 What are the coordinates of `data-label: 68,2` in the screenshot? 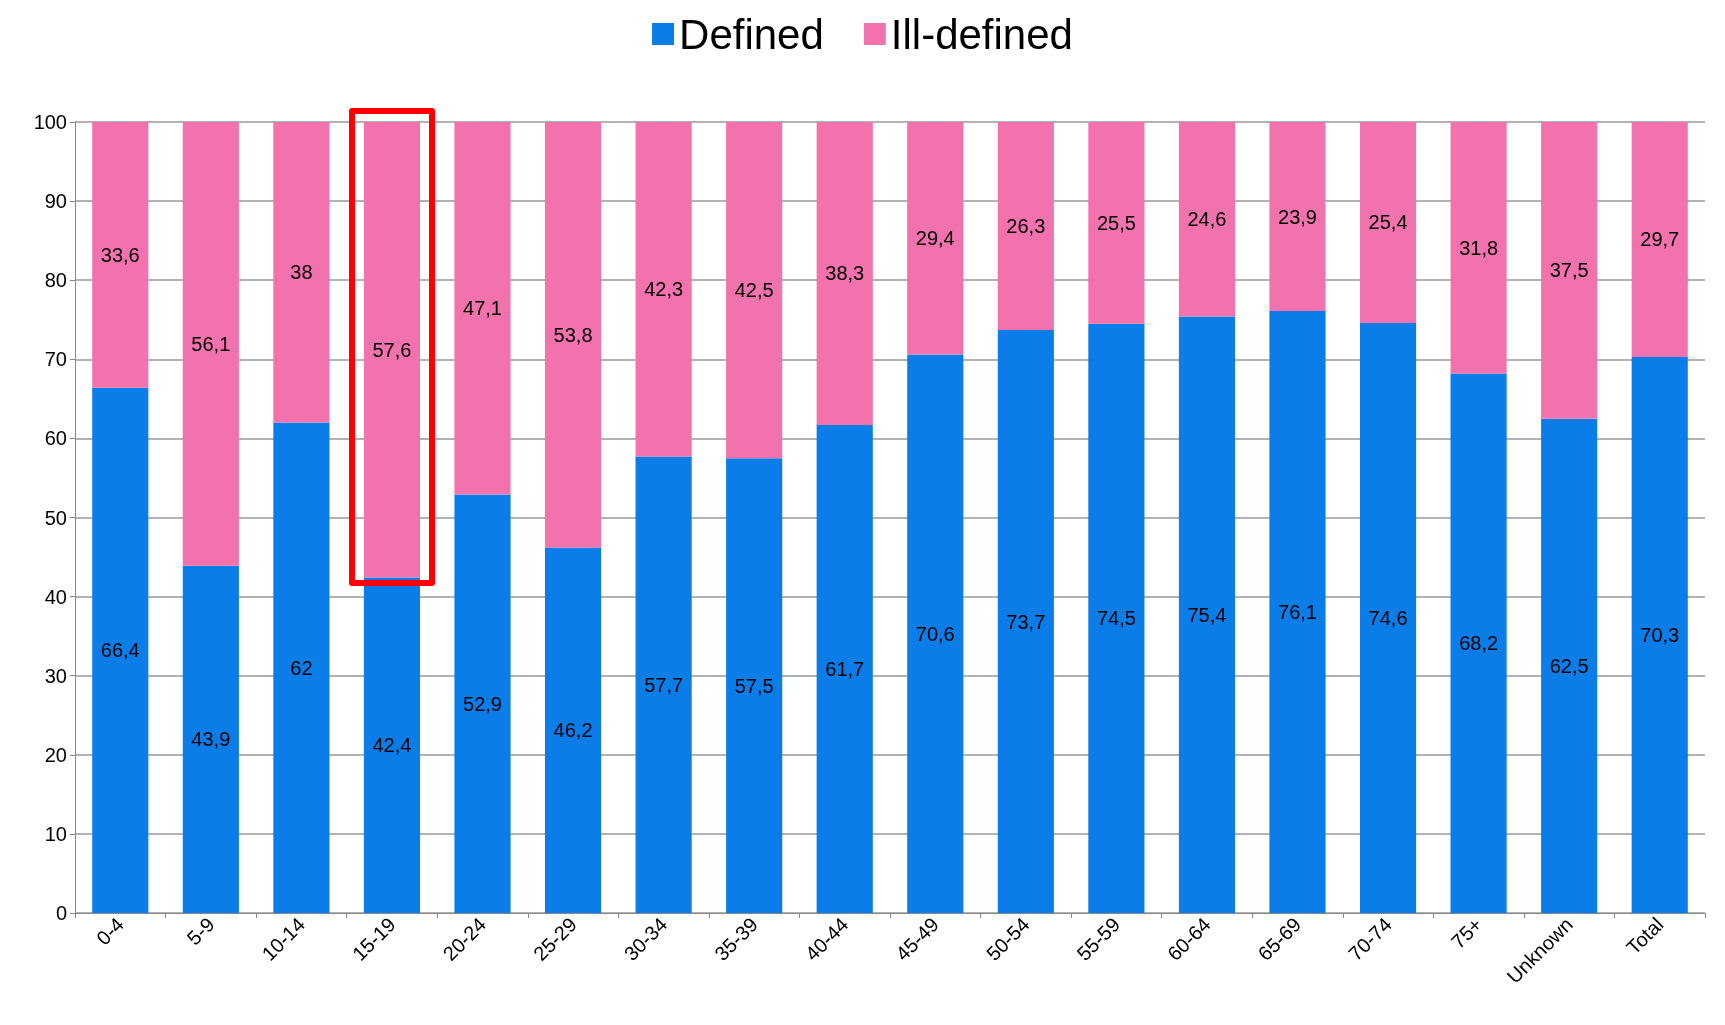 It's located at (1479, 643).